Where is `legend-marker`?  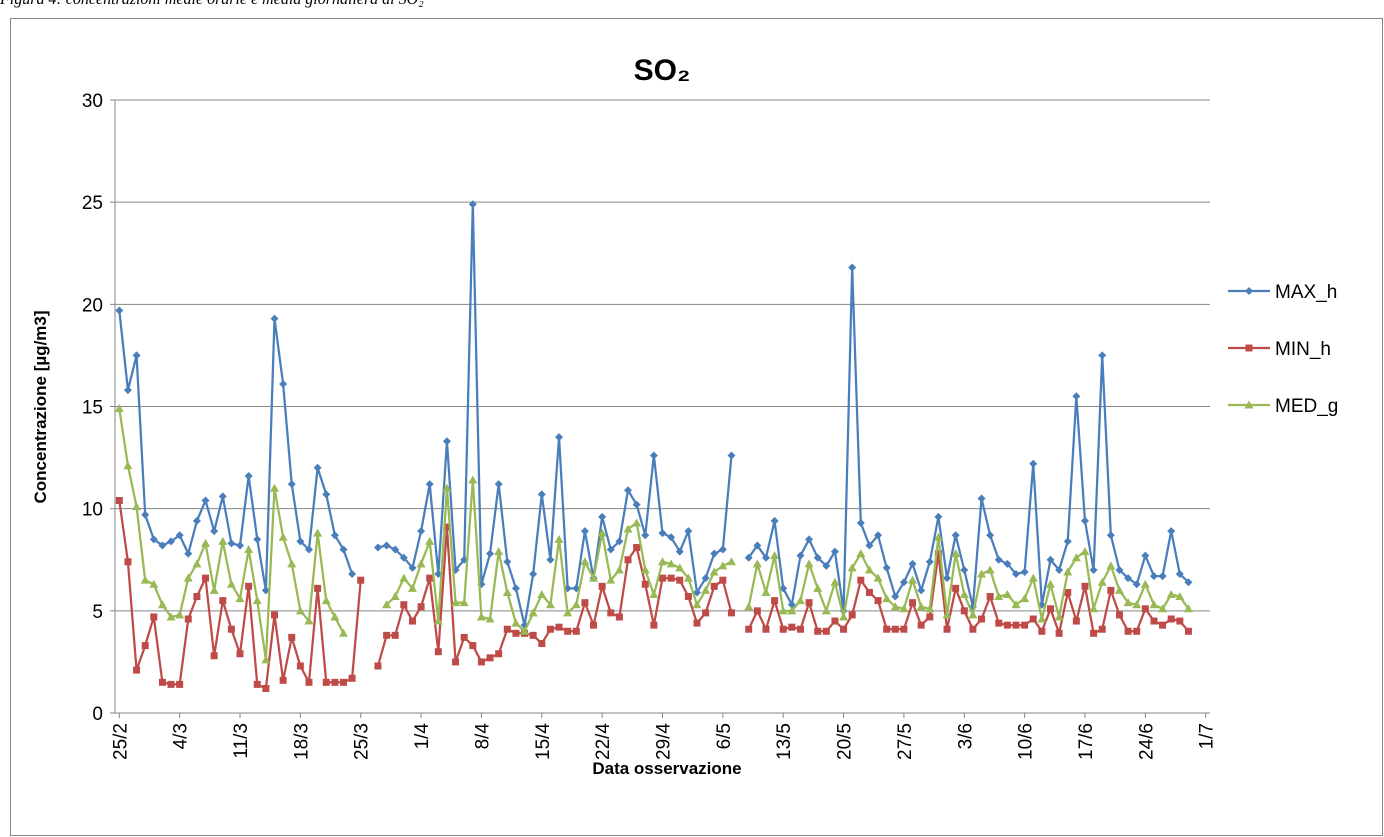
legend-marker is located at coordinates (1249, 291).